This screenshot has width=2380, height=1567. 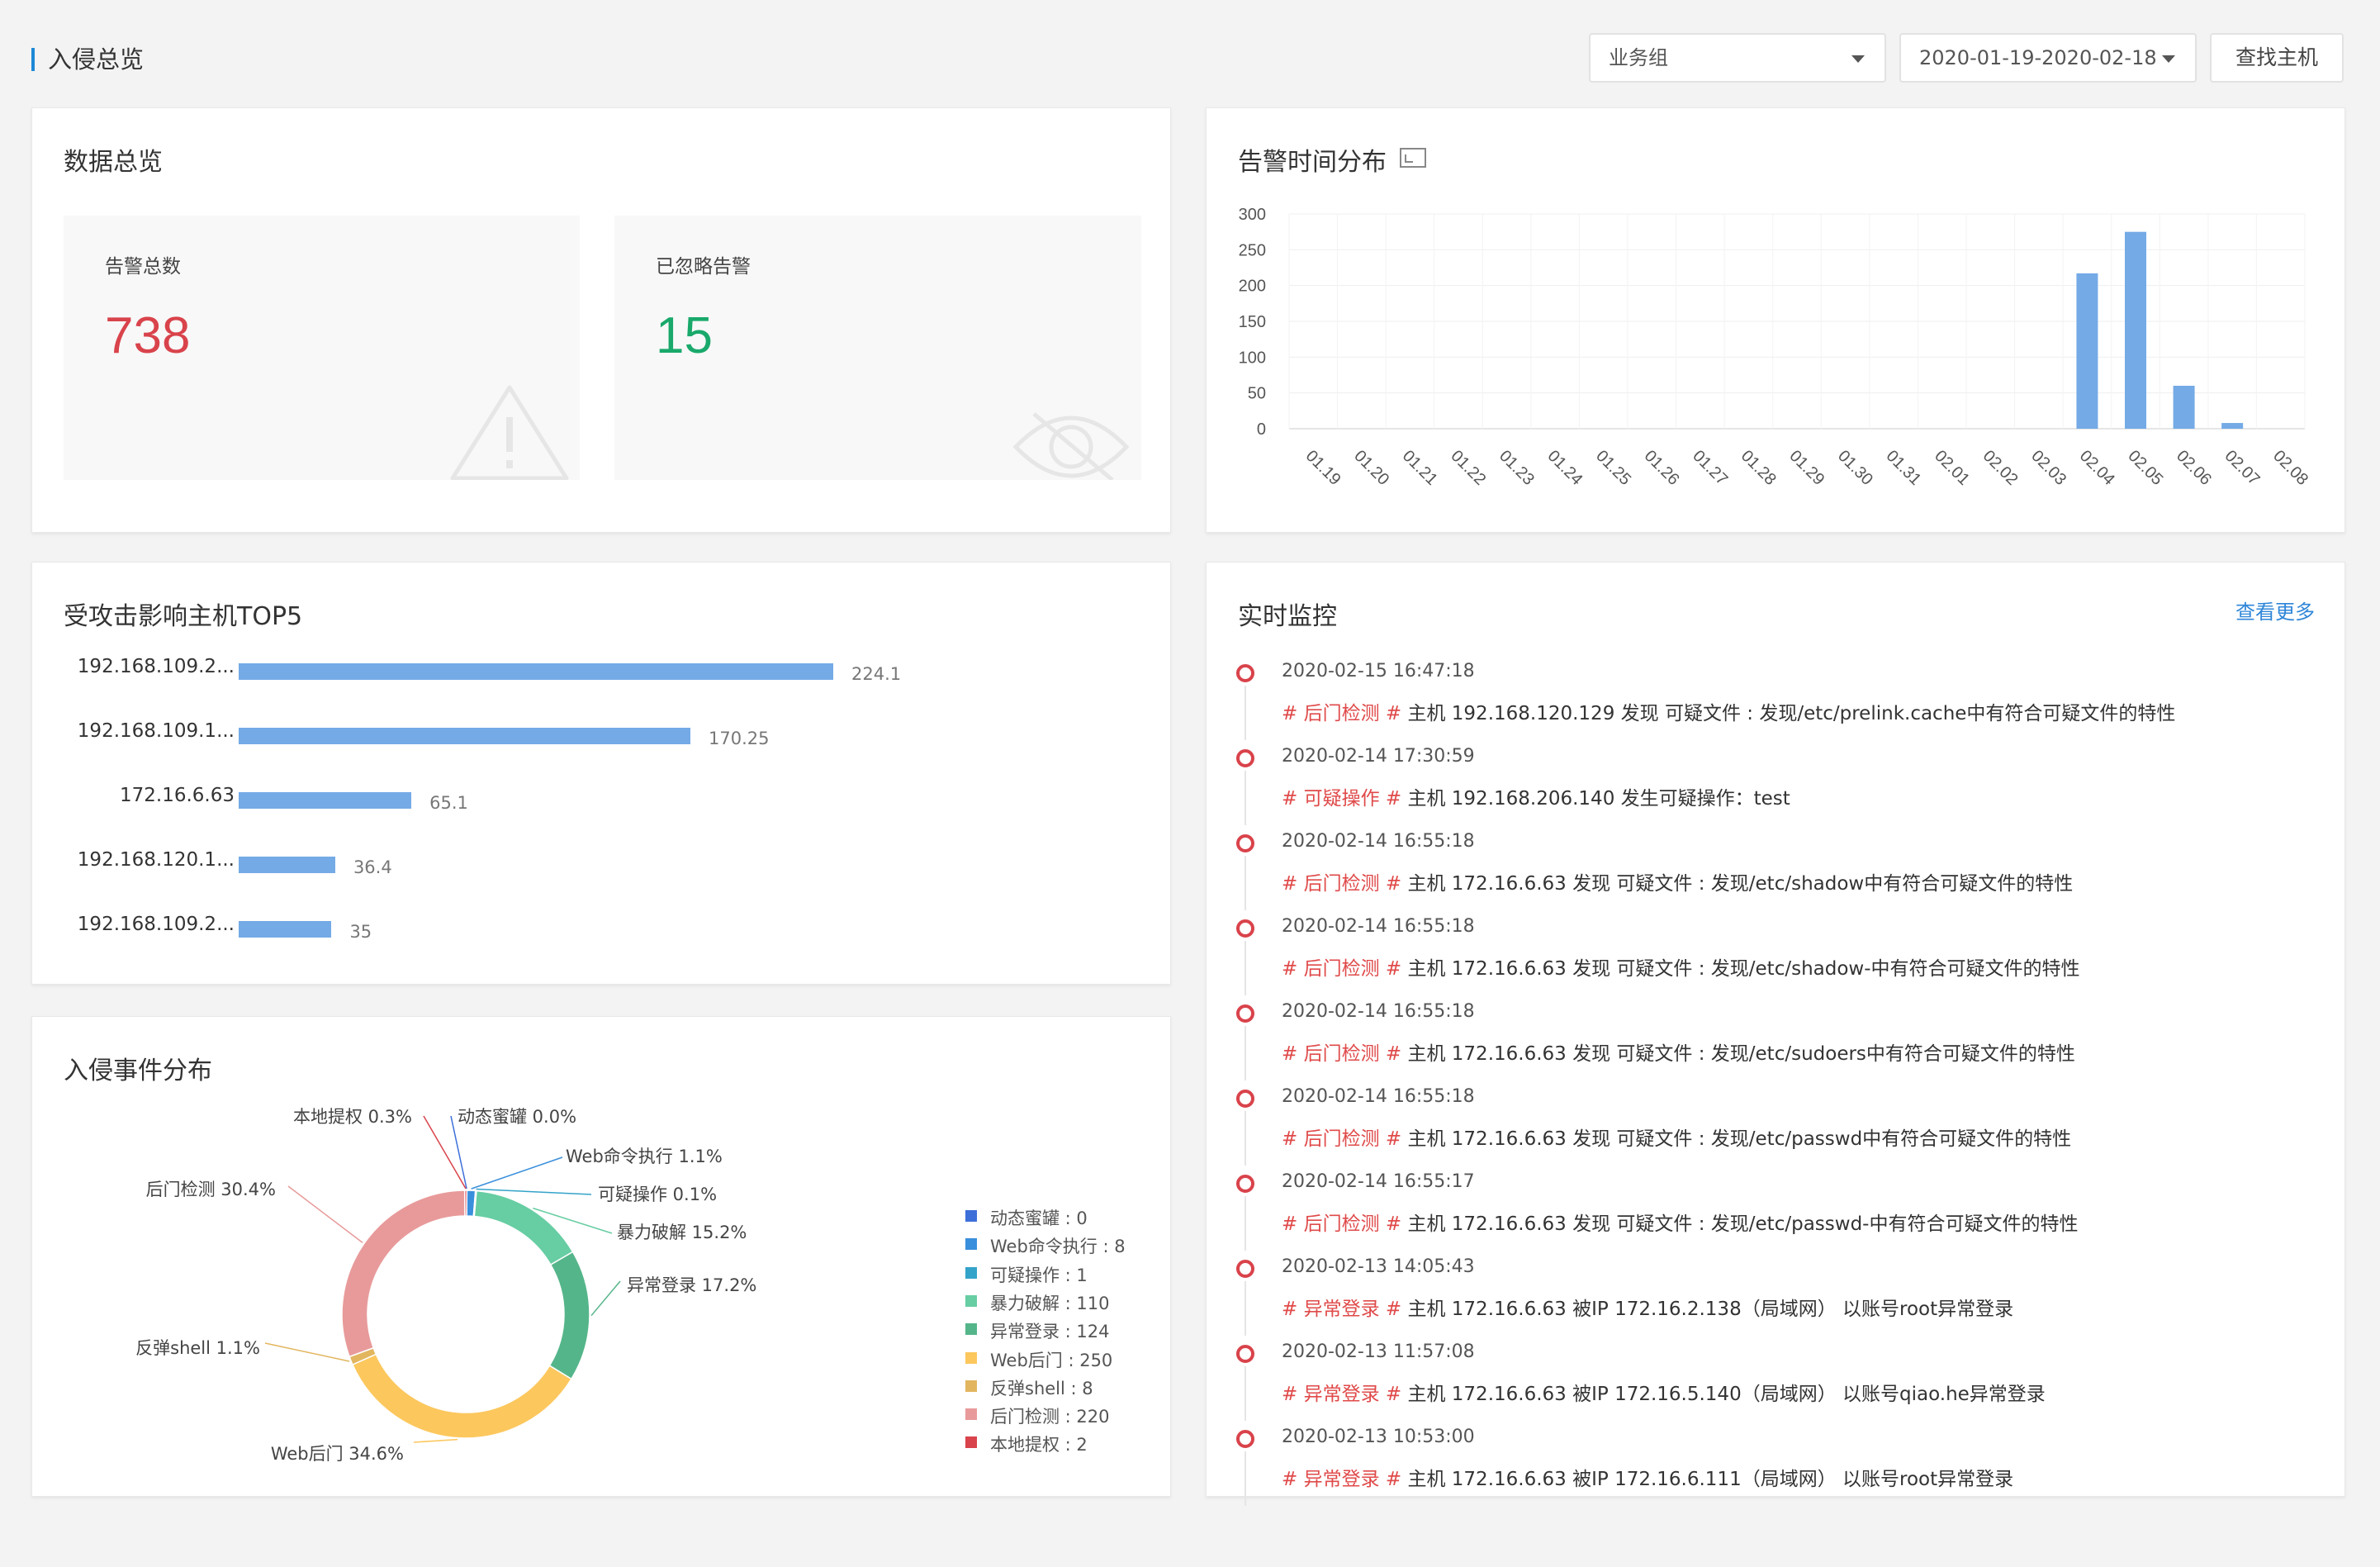 What do you see at coordinates (2048, 58) in the screenshot?
I see `date-range-select: 2020-01-19-2020-02-18` at bounding box center [2048, 58].